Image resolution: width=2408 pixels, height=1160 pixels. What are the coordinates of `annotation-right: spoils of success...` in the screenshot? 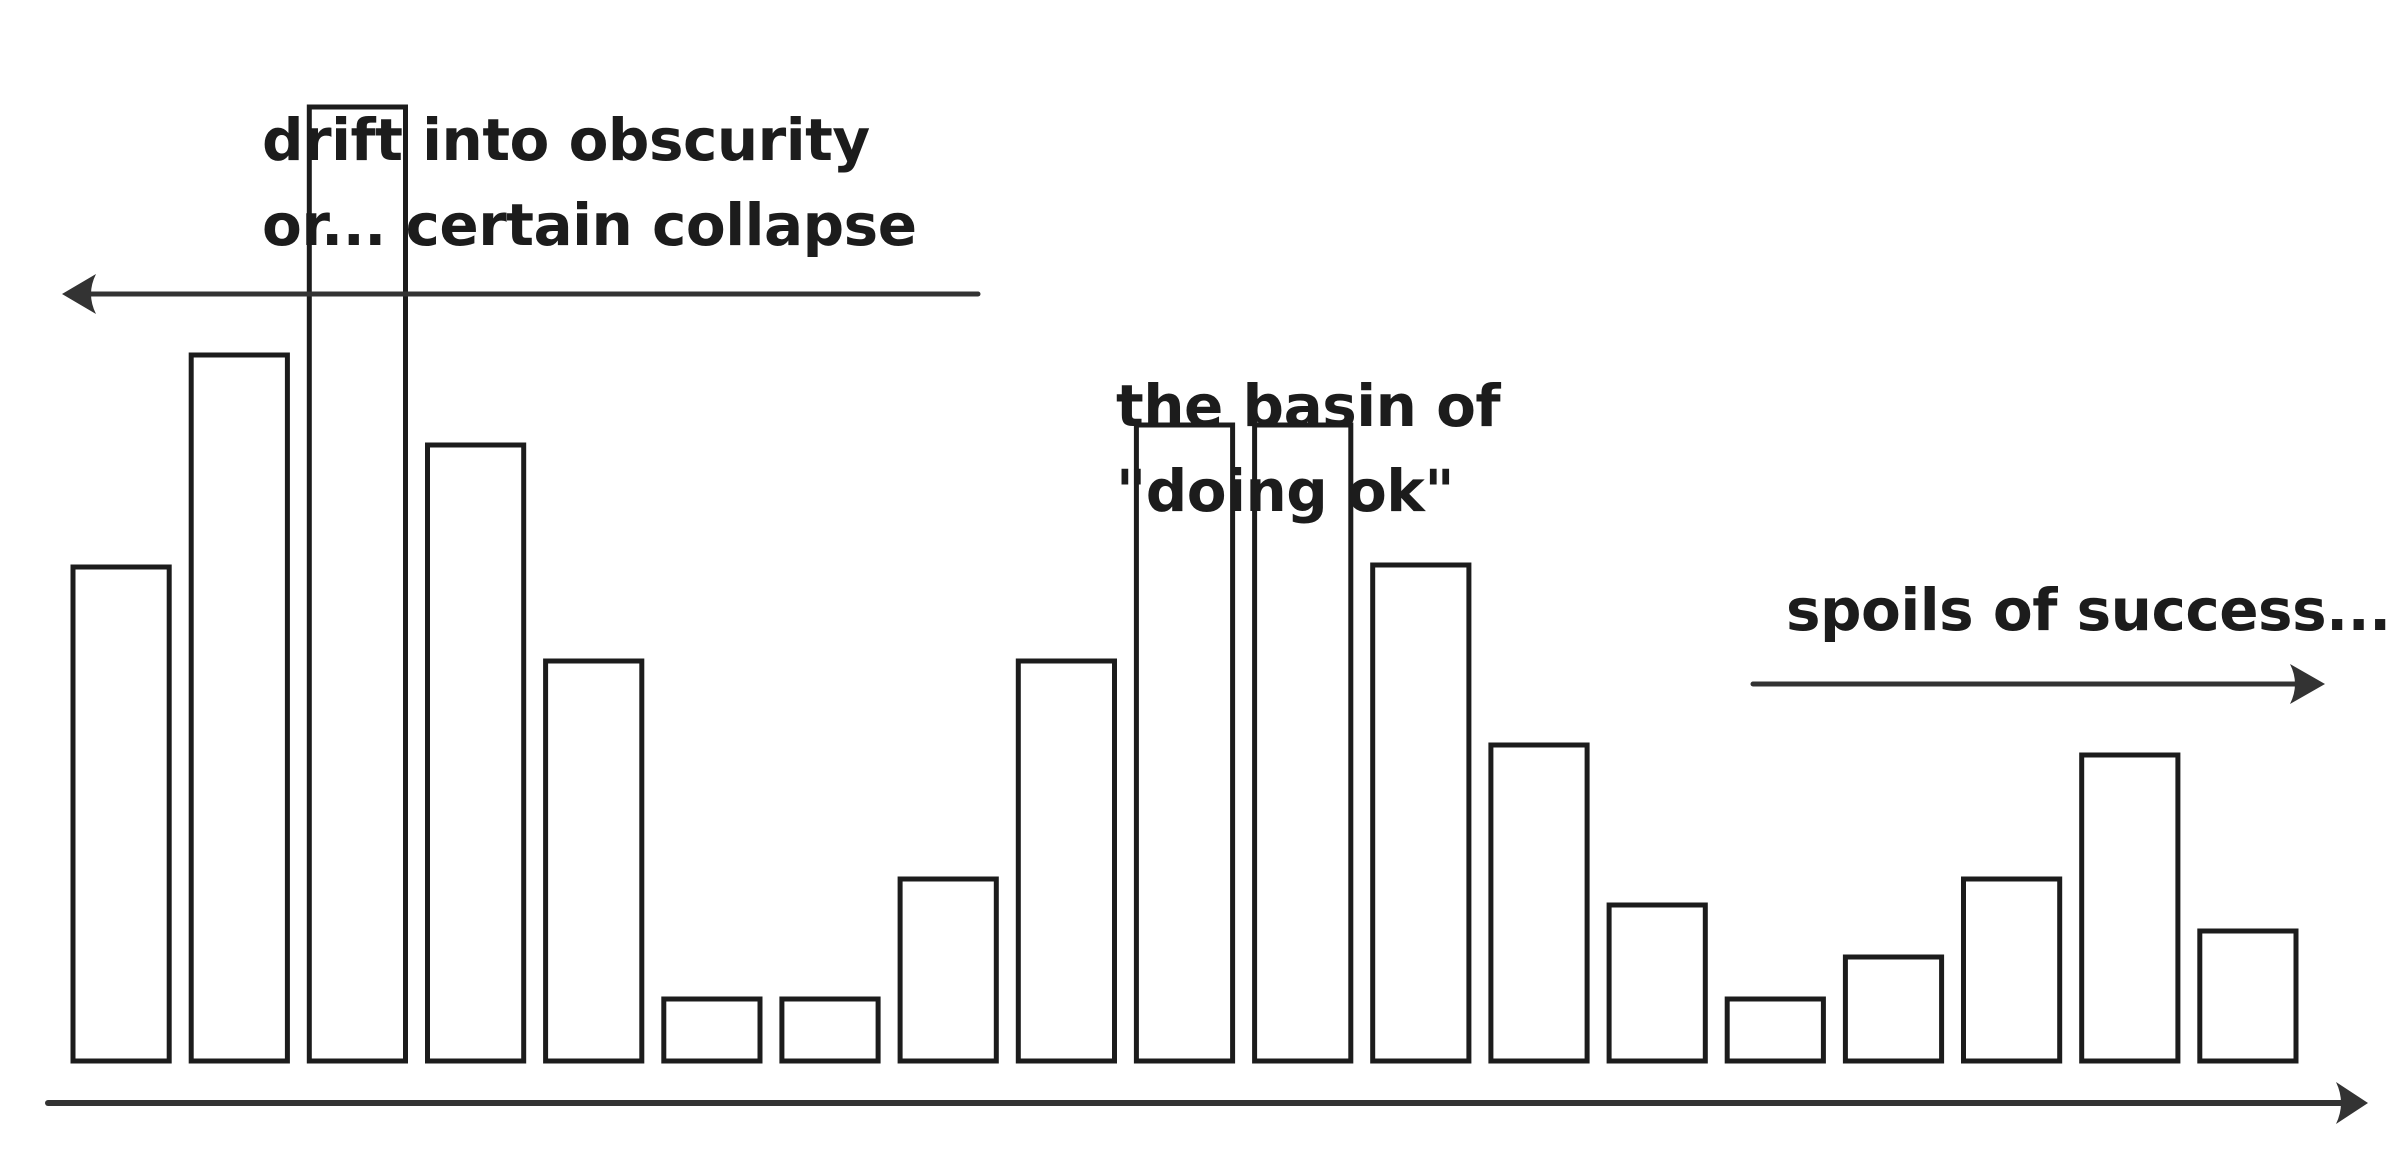 It's located at (2088, 610).